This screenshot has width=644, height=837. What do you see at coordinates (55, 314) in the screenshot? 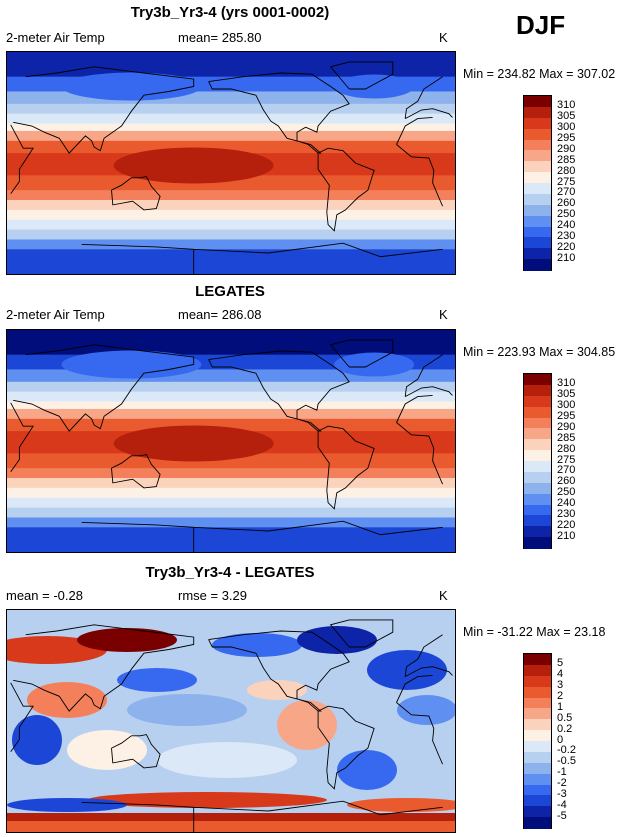
I see `panel2-variable-label: 2-meter Air Temp` at bounding box center [55, 314].